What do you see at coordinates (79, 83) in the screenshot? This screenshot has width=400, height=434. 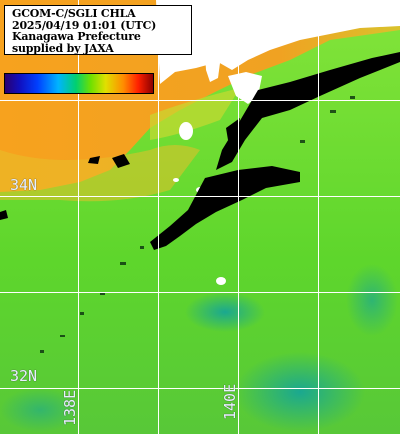 I see `color-scale-bar` at bounding box center [79, 83].